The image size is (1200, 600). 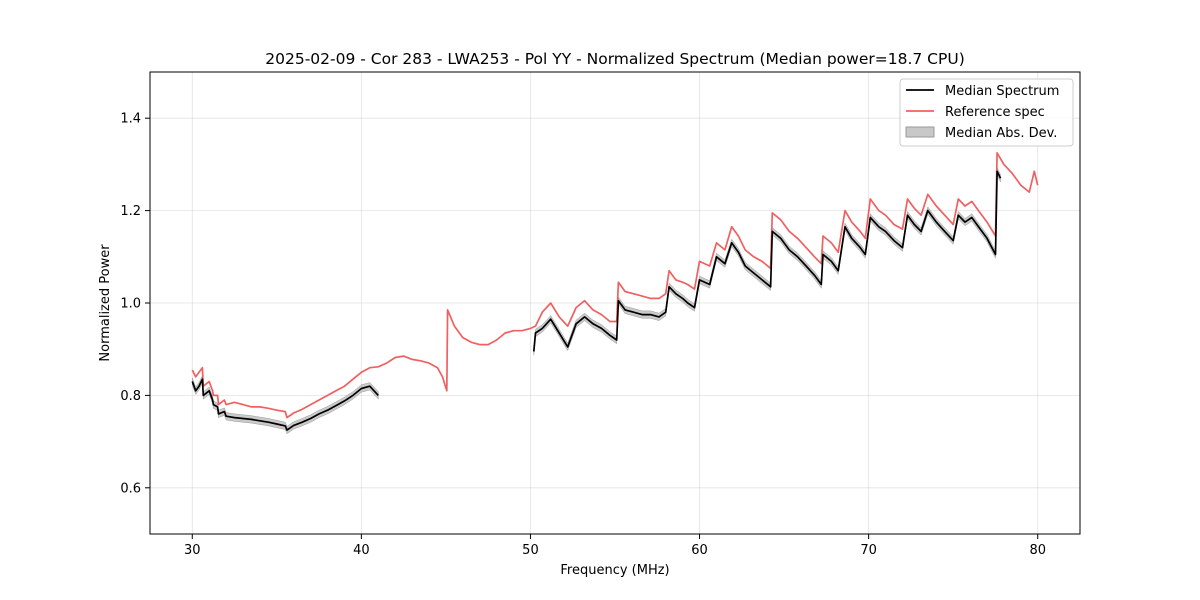 I want to click on legend-box, so click(x=986, y=112).